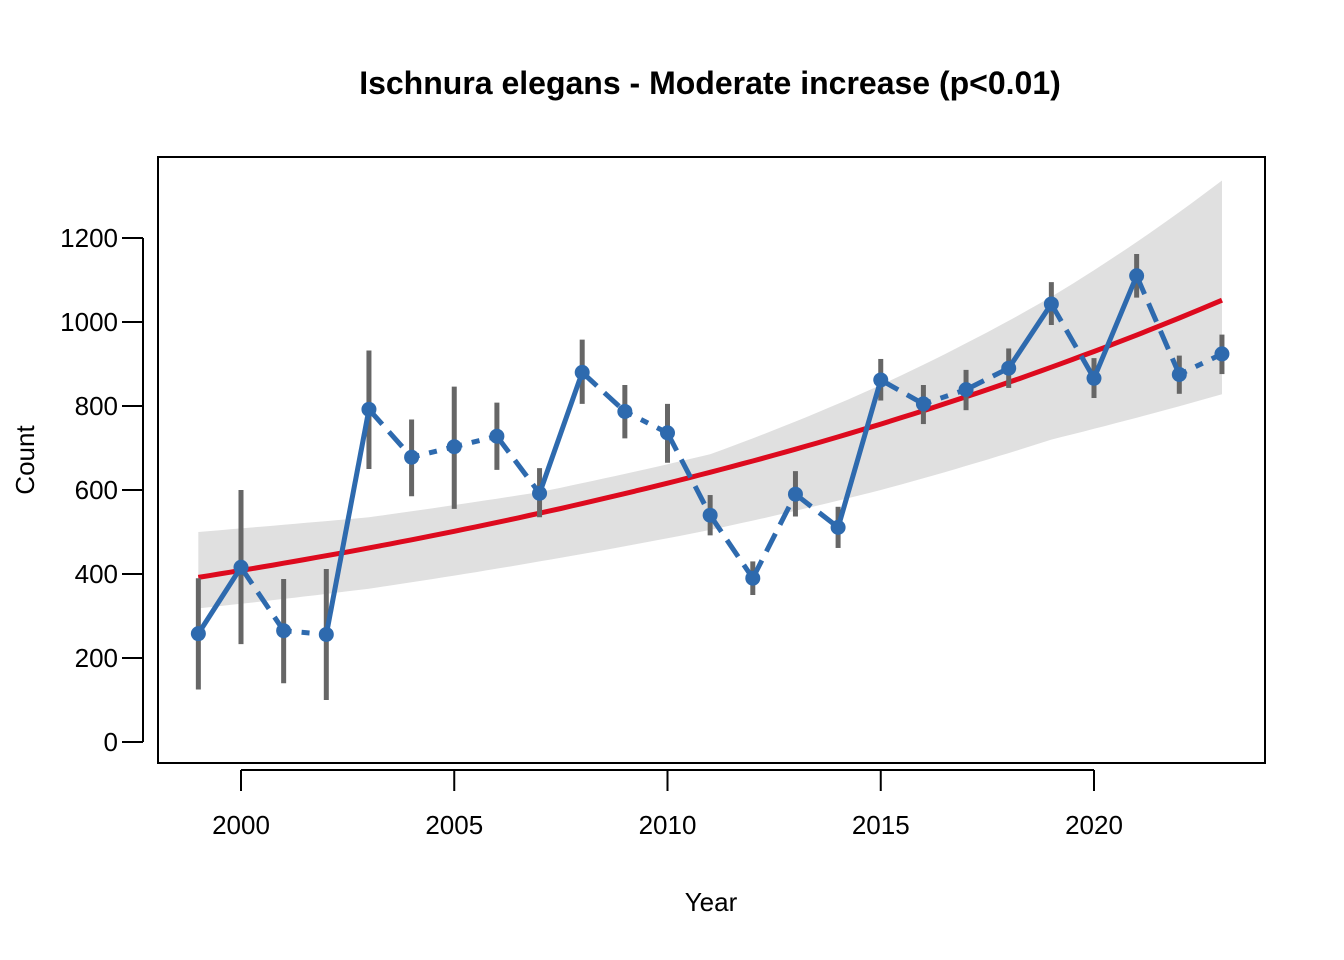  I want to click on y-tick-label: 200, so click(96, 658).